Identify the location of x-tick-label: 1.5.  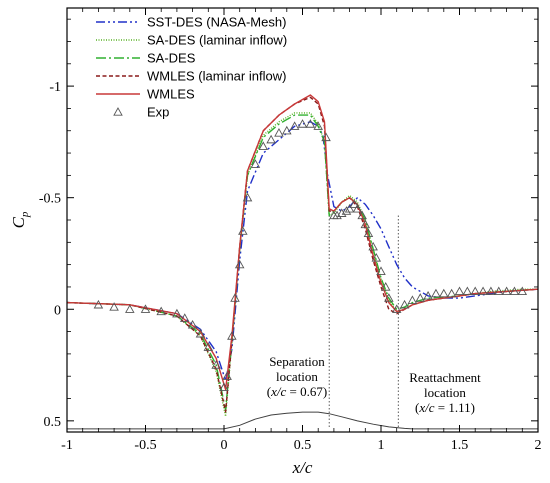
(460, 445).